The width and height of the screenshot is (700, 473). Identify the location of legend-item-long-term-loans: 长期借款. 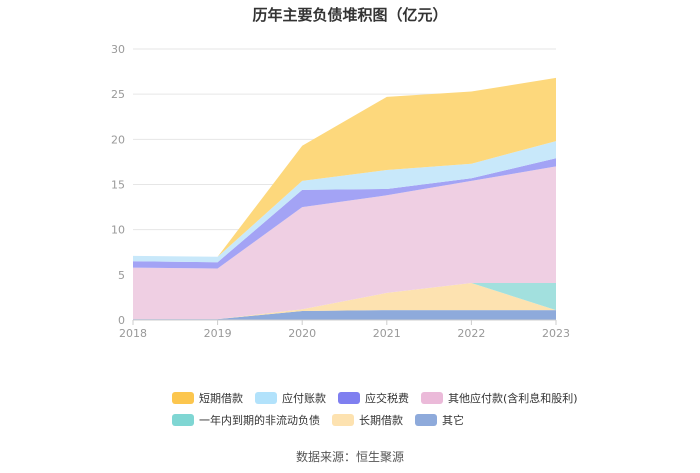
(367, 420).